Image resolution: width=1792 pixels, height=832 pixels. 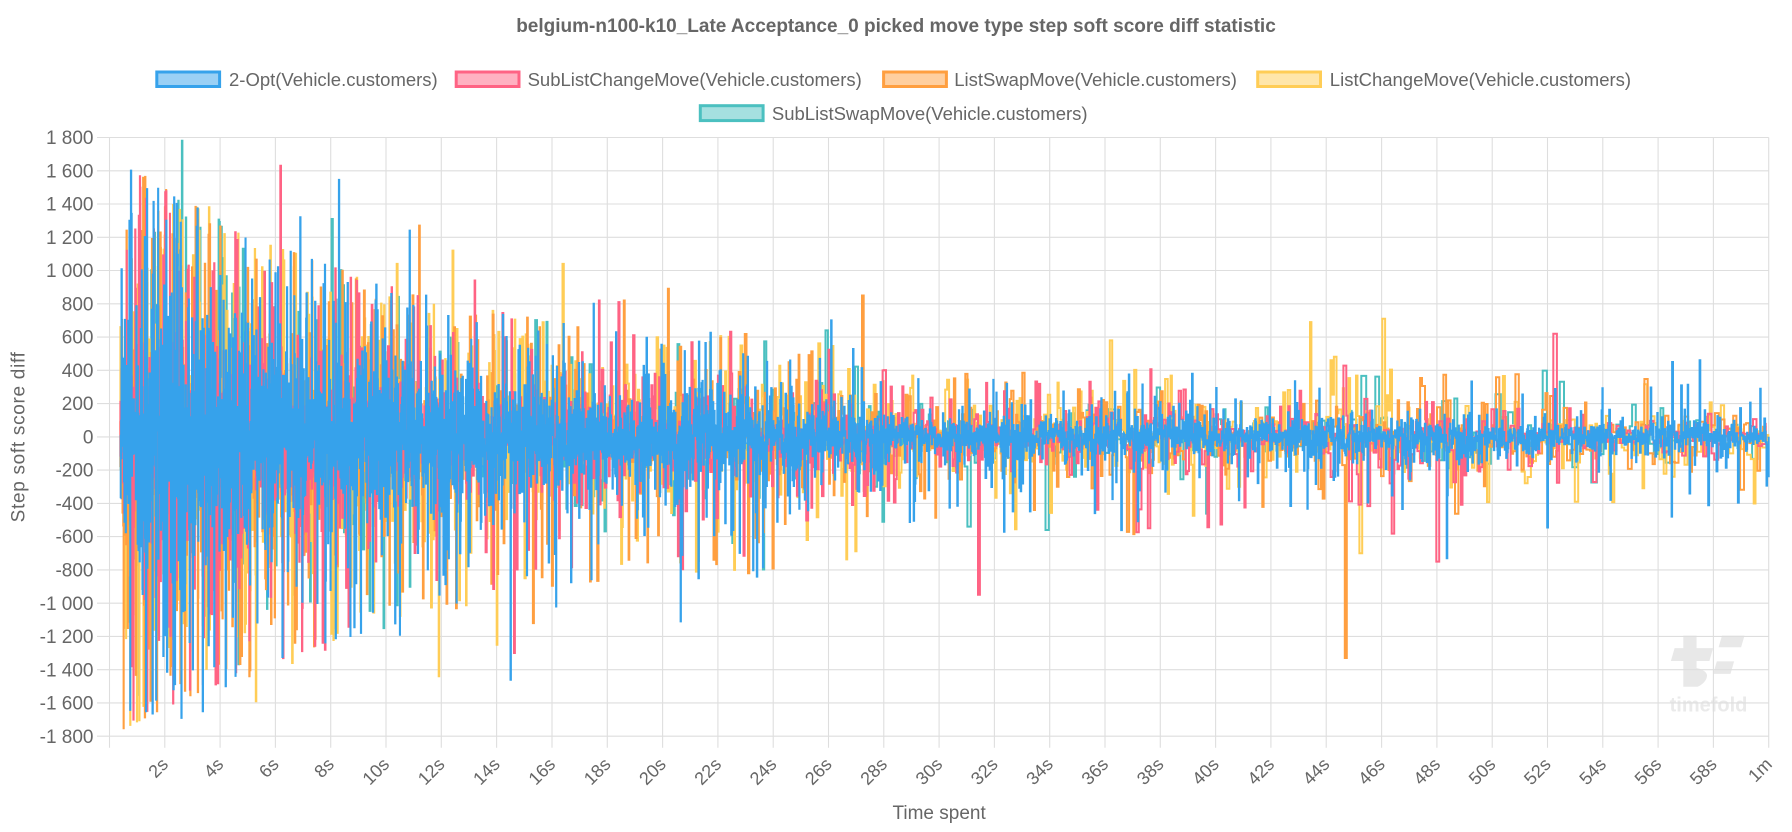 I want to click on svg-text: 1 600, so click(x=70, y=171).